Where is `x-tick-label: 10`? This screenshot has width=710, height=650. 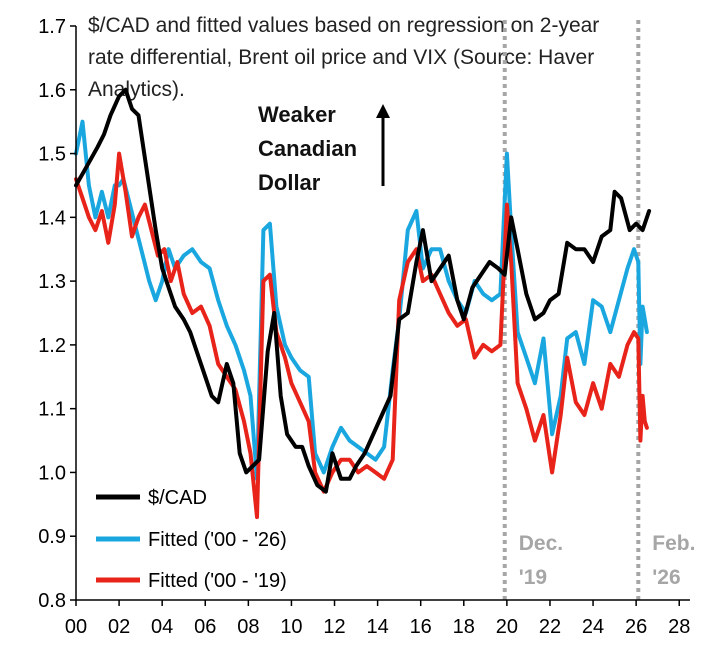
x-tick-label: 10 is located at coordinates (291, 627).